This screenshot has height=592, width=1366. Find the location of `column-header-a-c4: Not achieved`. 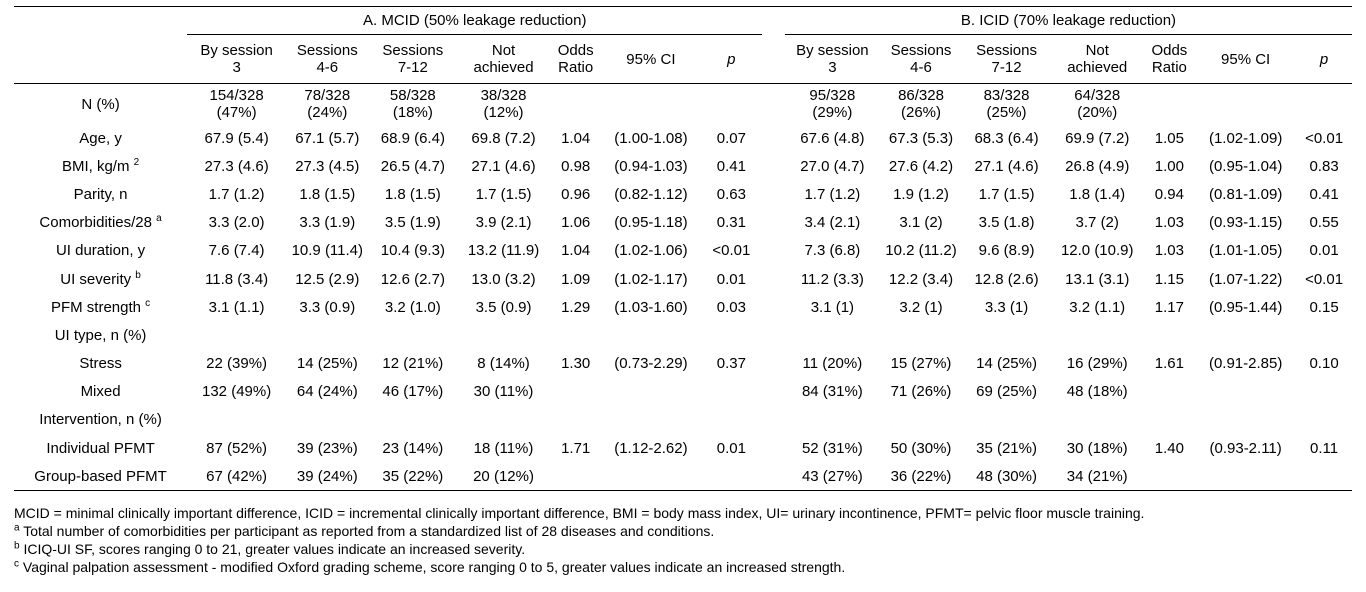

column-header-a-c4: Not achieved is located at coordinates (503, 59).